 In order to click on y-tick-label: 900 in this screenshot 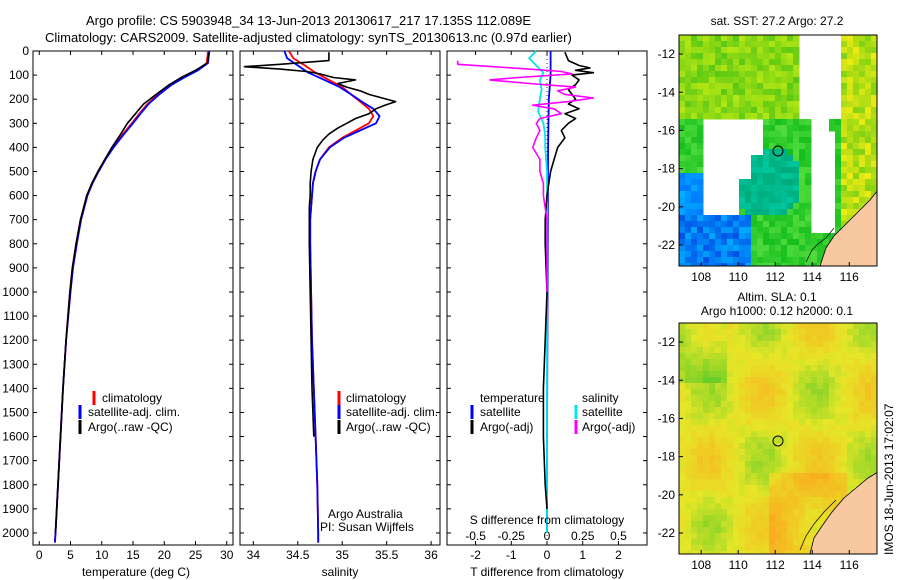, I will do `click(19, 268)`.